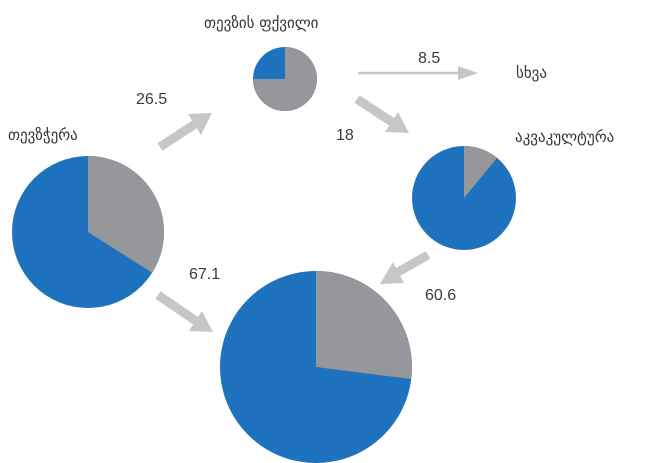 This screenshot has height=463, width=647. What do you see at coordinates (261, 23) in the screenshot?
I see `fishmeal-label: თევზის ფქვილი` at bounding box center [261, 23].